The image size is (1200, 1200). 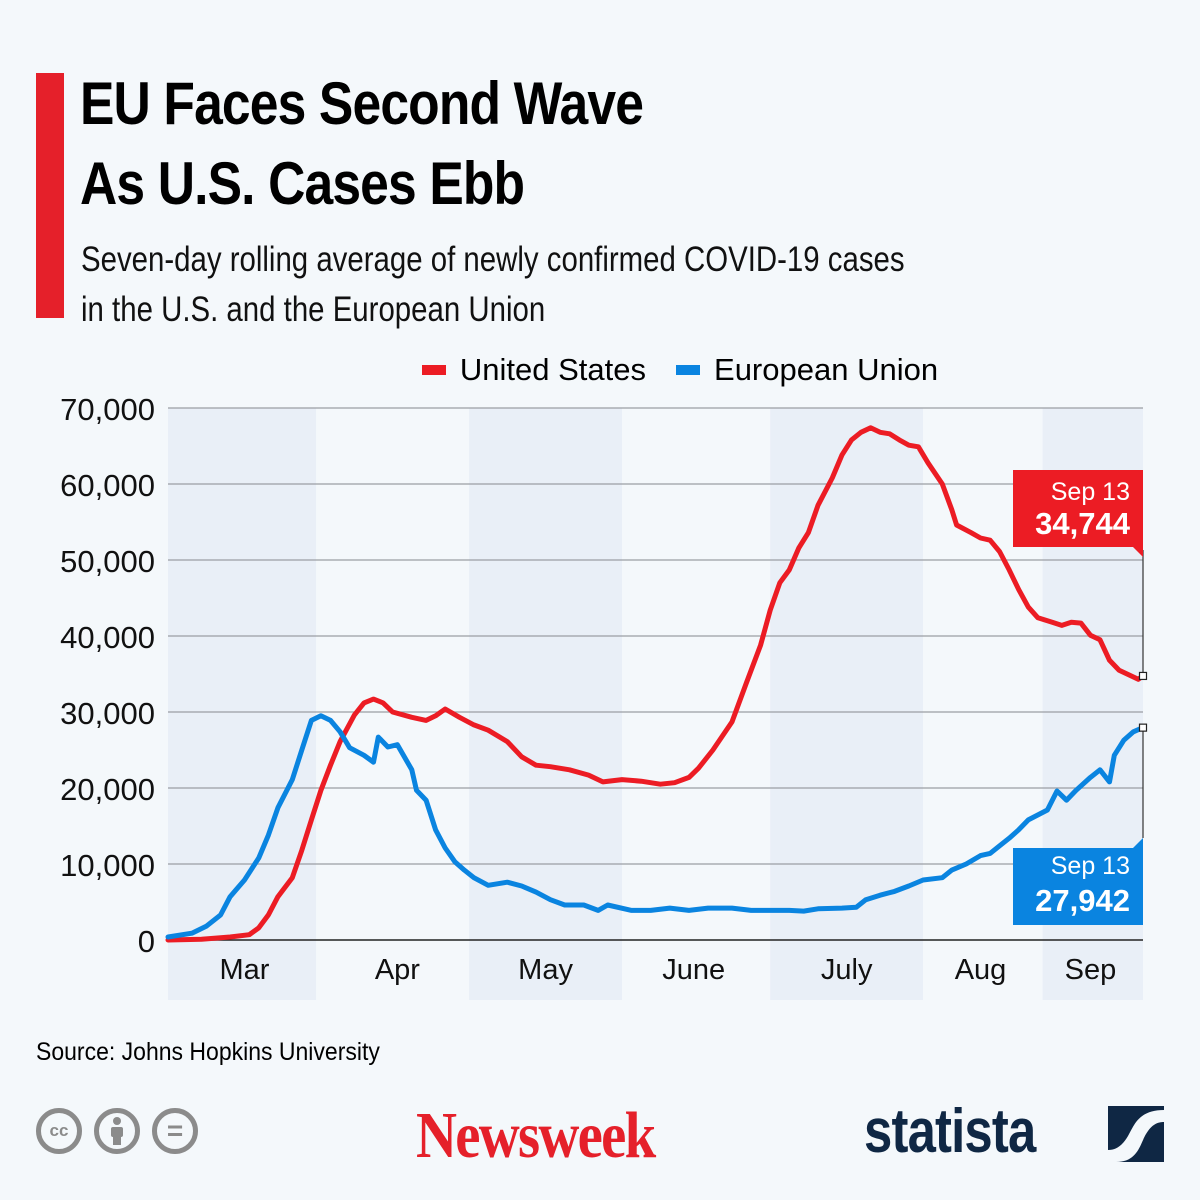 What do you see at coordinates (362, 144) in the screenshot?
I see `chart-title: EU Faces Second Wave As U.S. Cases Ebb` at bounding box center [362, 144].